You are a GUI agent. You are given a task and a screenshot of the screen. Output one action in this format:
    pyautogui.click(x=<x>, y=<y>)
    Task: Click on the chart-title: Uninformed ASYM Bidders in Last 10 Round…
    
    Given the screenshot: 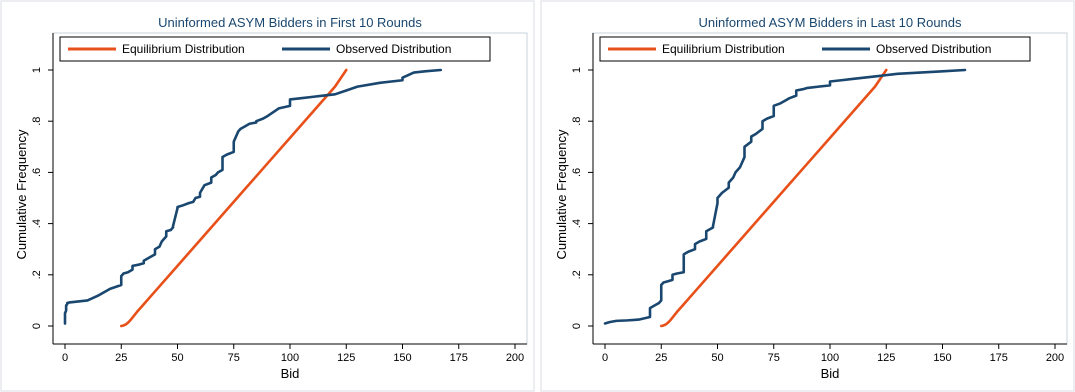 What is the action you would take?
    pyautogui.click(x=830, y=22)
    